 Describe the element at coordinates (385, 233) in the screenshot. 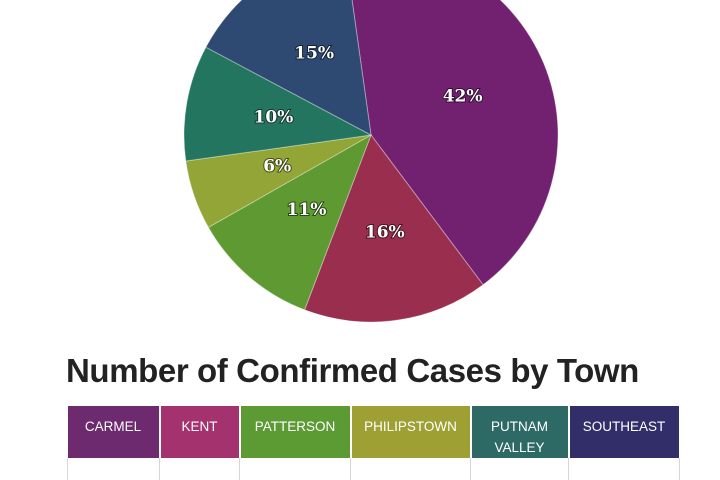

I see `pie-slice-label: 16%` at that location.